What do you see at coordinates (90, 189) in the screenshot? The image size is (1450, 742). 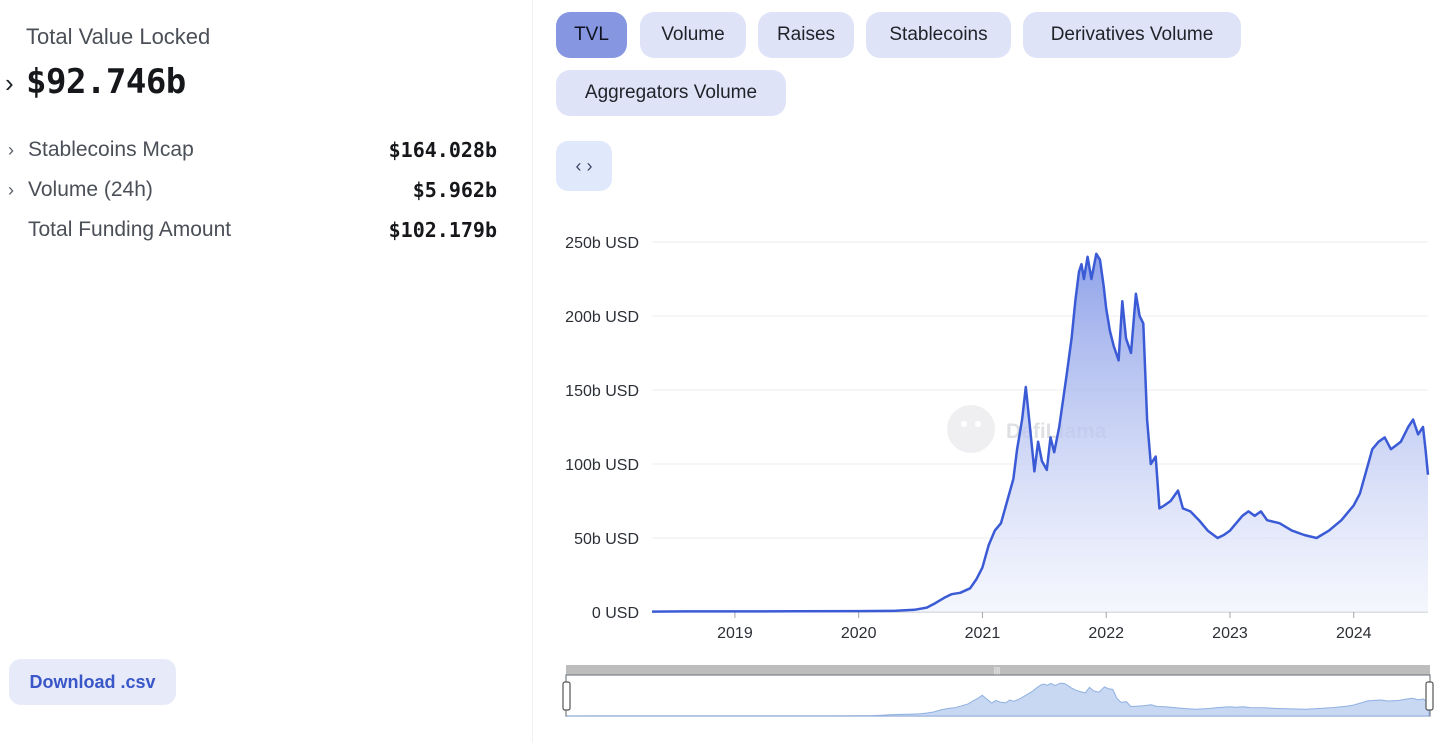 I see `stat-label: Volume (24h)` at bounding box center [90, 189].